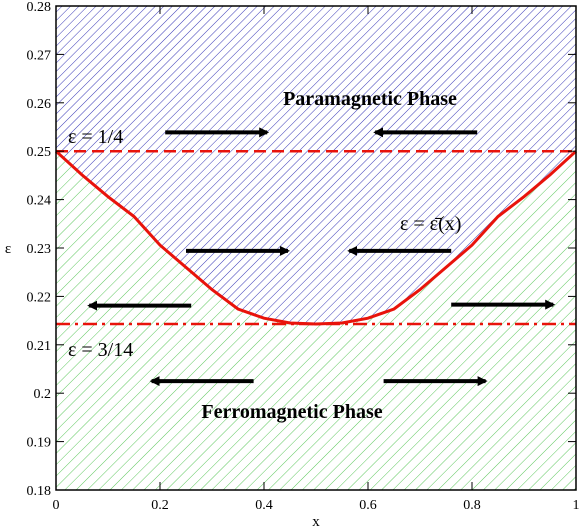 This screenshot has height=530, width=581. I want to click on x-tick-label-5: 1, so click(576, 505).